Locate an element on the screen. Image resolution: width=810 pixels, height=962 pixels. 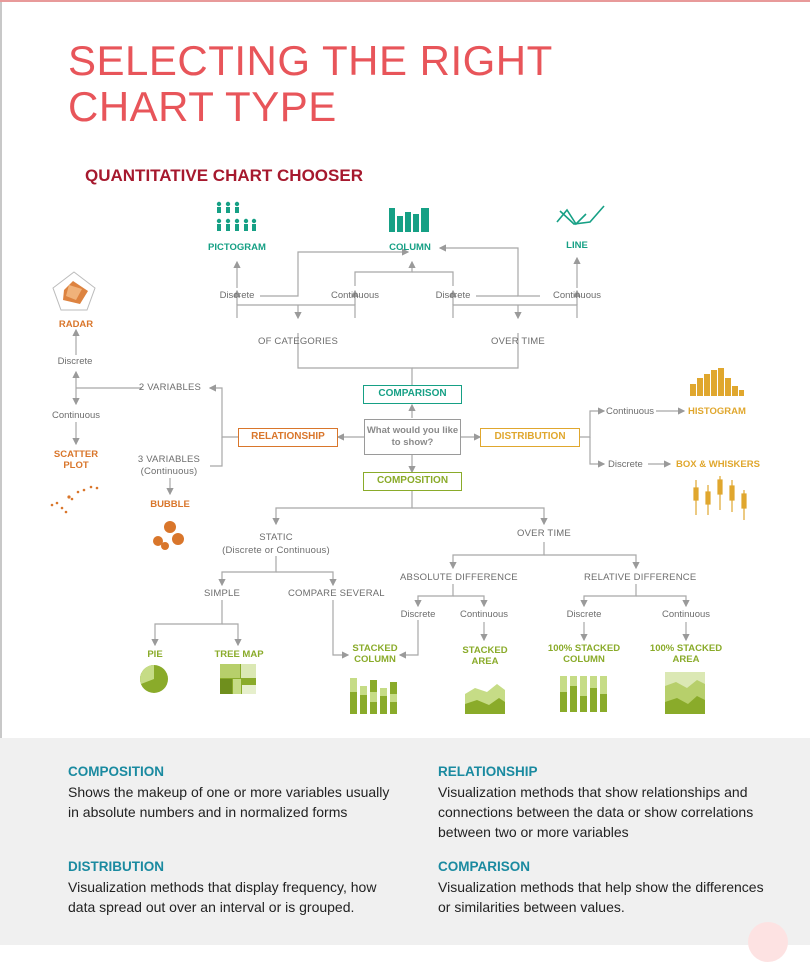
label-static: STATIC (Discrete or Continuous) is located at coordinates (276, 544).